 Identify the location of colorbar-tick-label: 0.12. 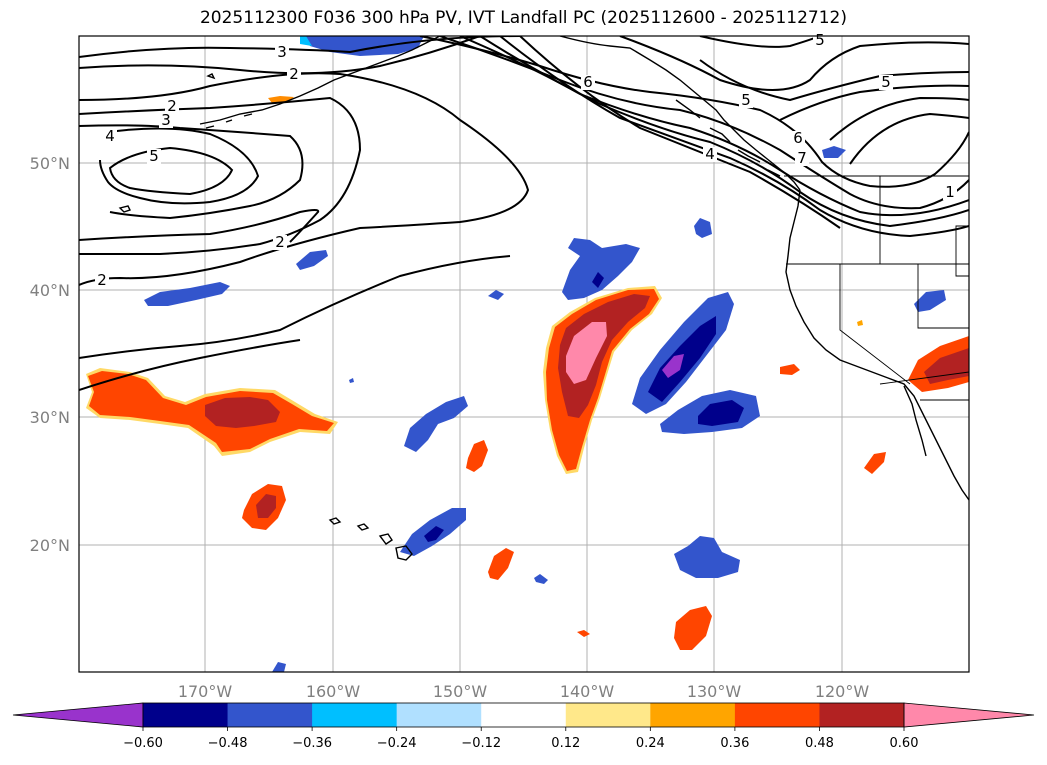
(565, 743).